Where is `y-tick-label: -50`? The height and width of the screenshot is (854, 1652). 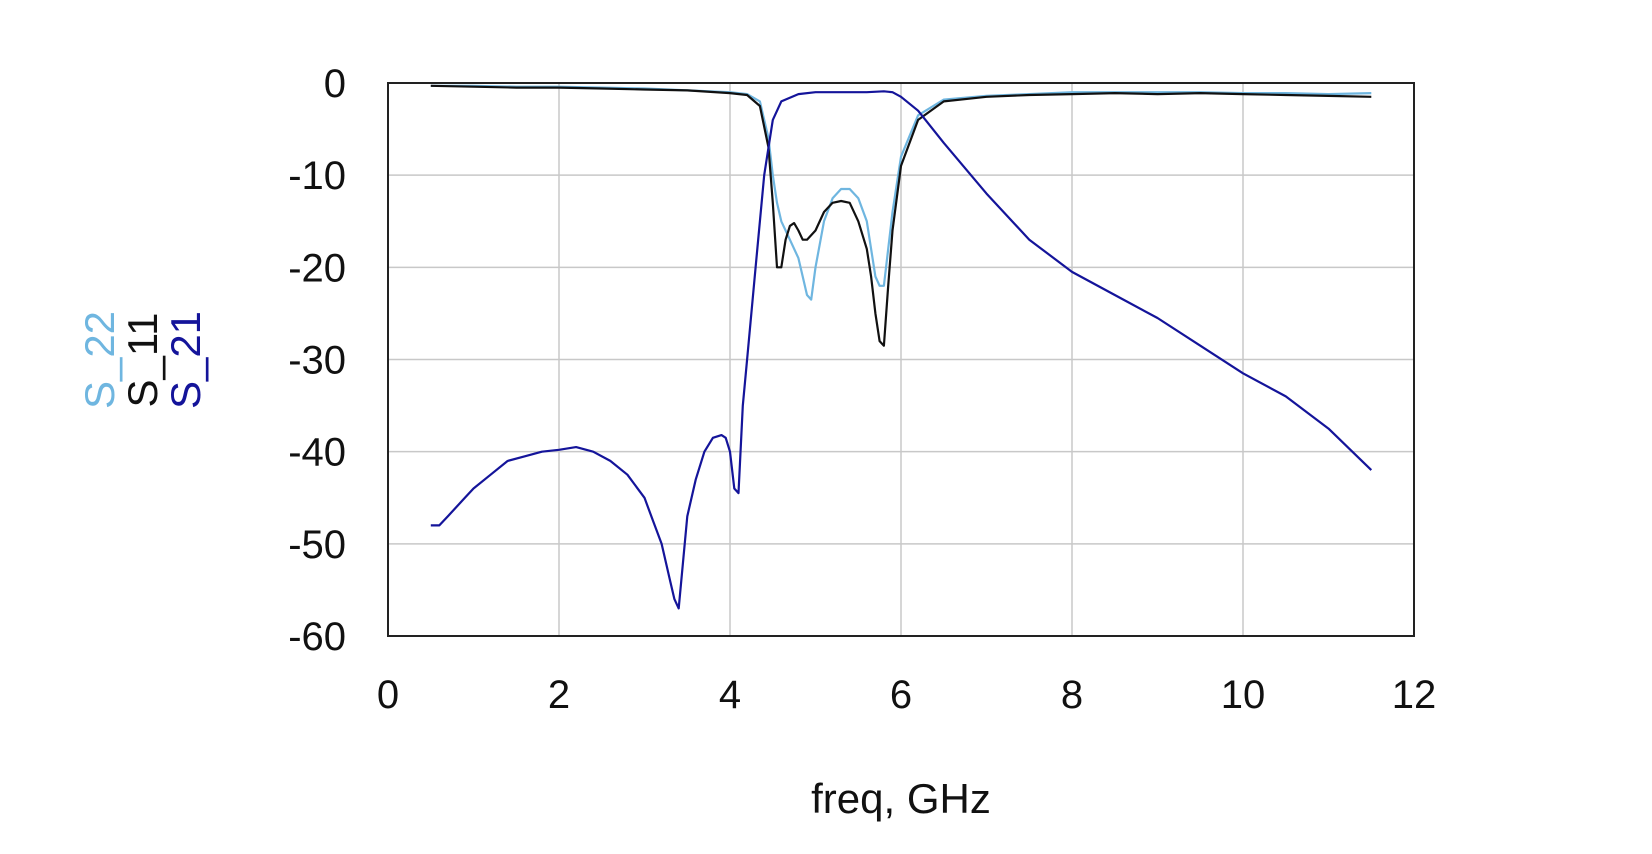 y-tick-label: -50 is located at coordinates (317, 545).